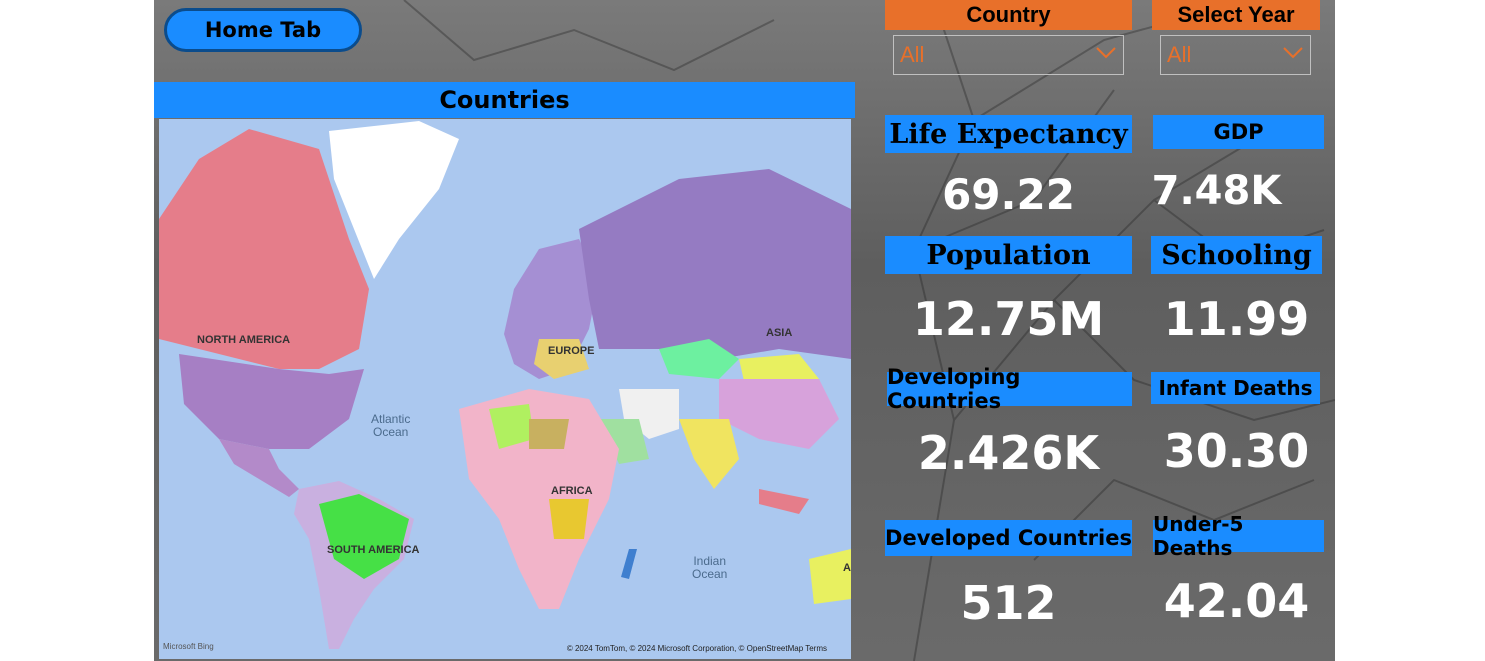 The height and width of the screenshot is (661, 1485). I want to click on congo, so click(569, 519).